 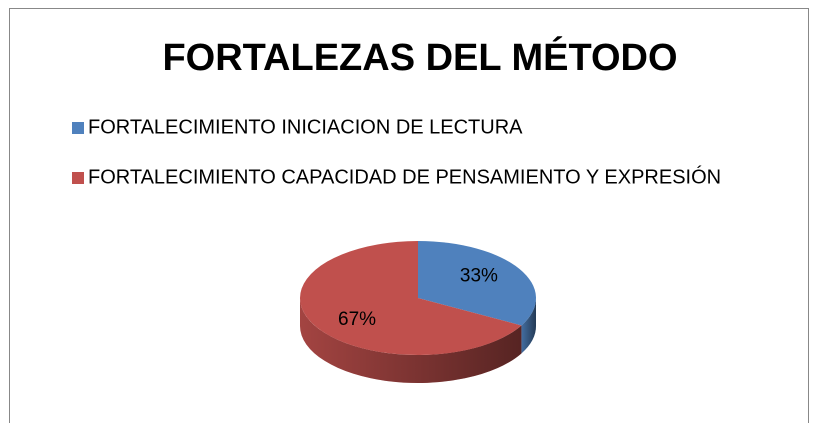 What do you see at coordinates (479, 275) in the screenshot?
I see `data-label: 33%` at bounding box center [479, 275].